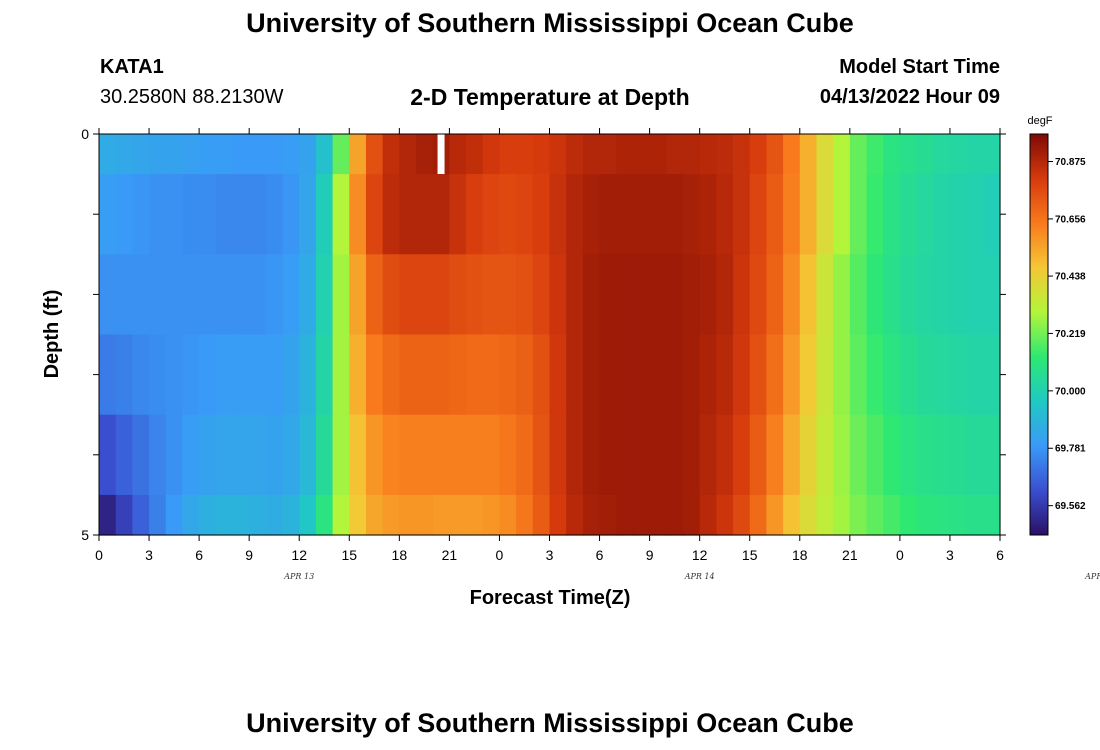  I want to click on chart-subtitle: 2-D Temperature at Depth, so click(550, 97).